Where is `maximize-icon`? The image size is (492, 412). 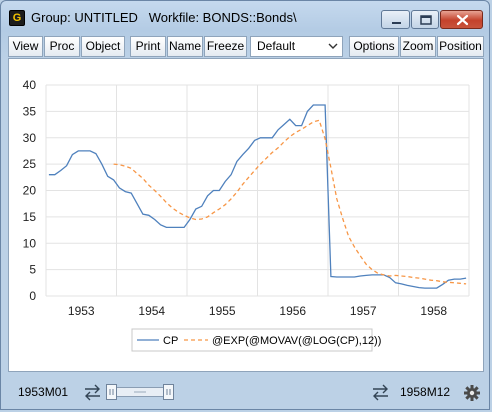 maximize-icon is located at coordinates (426, 20).